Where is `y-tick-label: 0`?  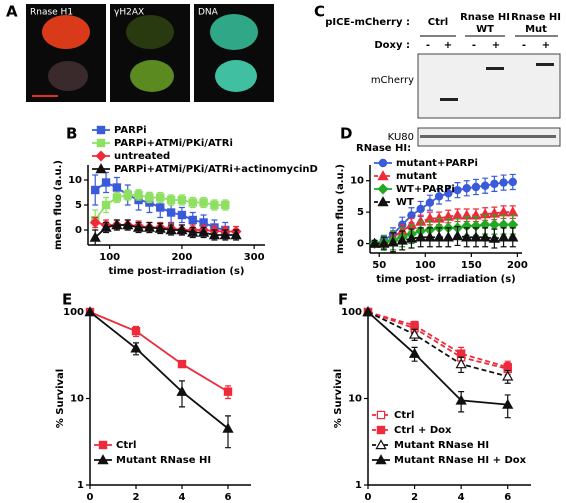 y-tick-label: 0 is located at coordinates (360, 244).